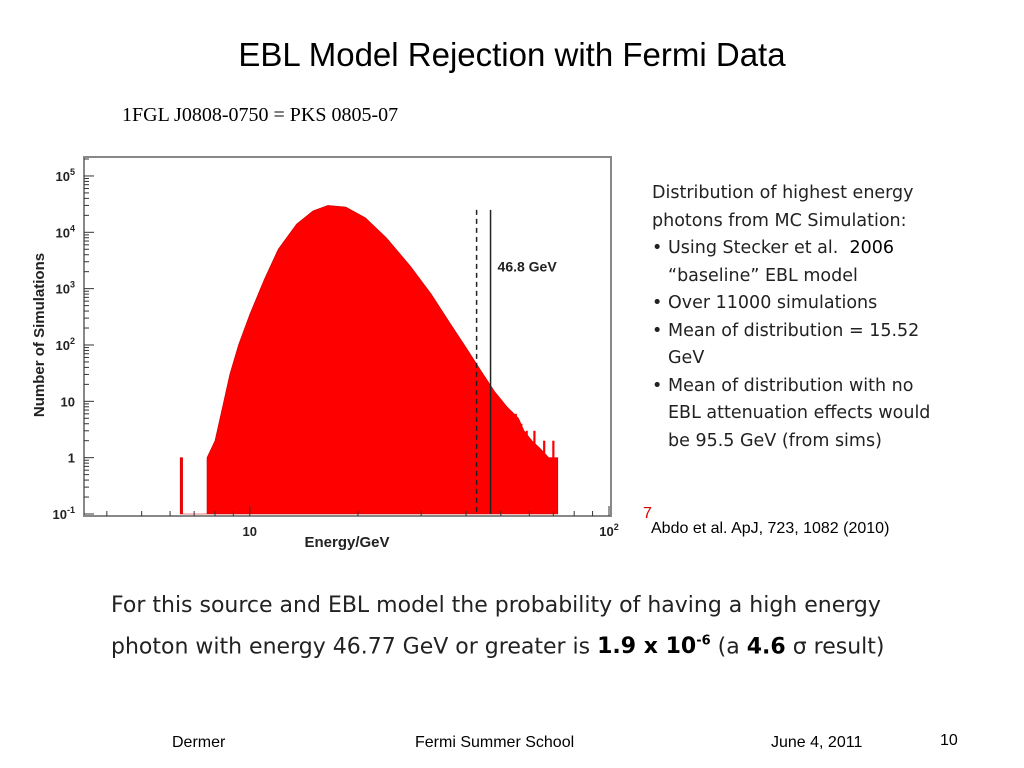 Image resolution: width=1024 pixels, height=768 pixels. Describe the element at coordinates (68, 401) in the screenshot. I see `y-tick-label: 10` at that location.